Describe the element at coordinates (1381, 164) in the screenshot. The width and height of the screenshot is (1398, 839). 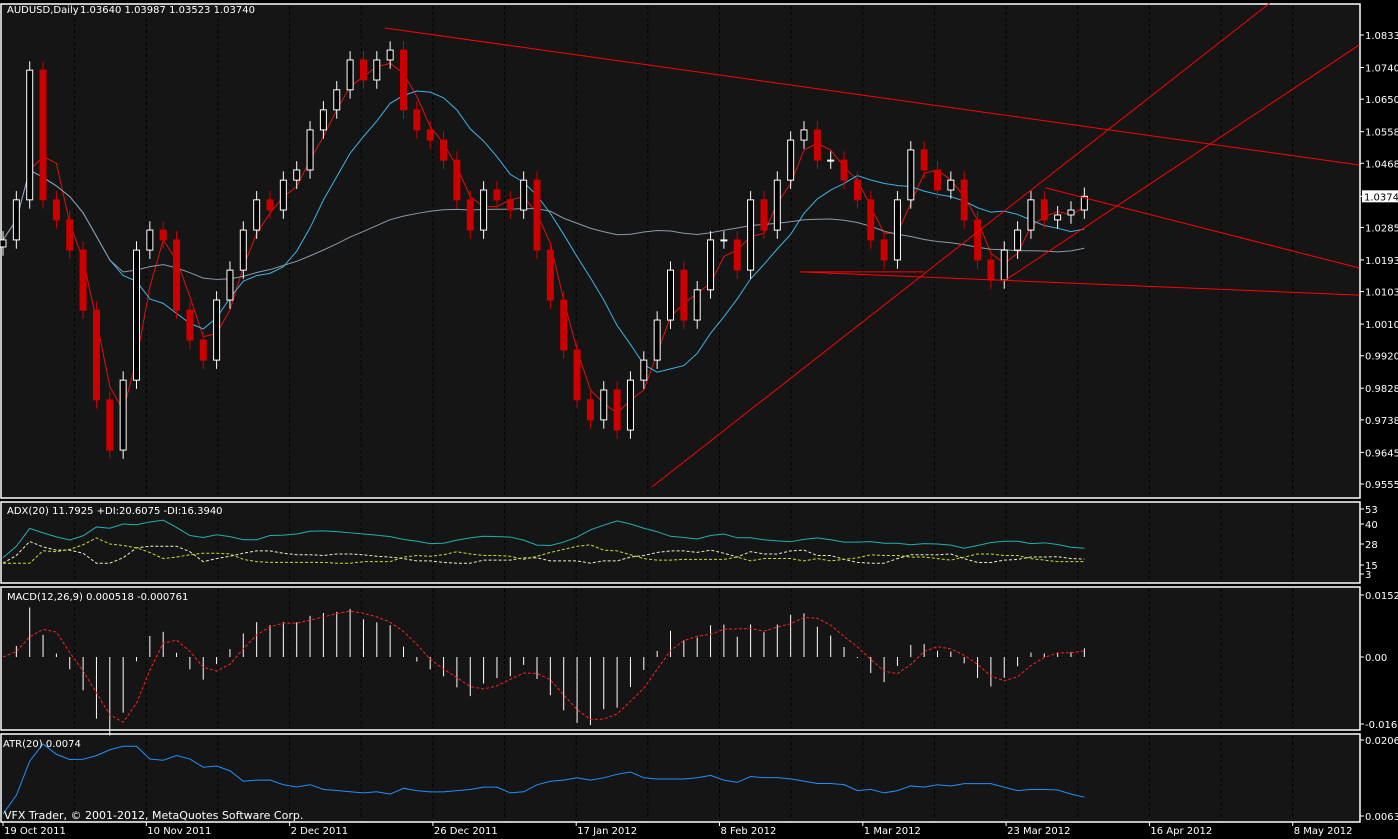
I see `price-tick: 1.04680` at that location.